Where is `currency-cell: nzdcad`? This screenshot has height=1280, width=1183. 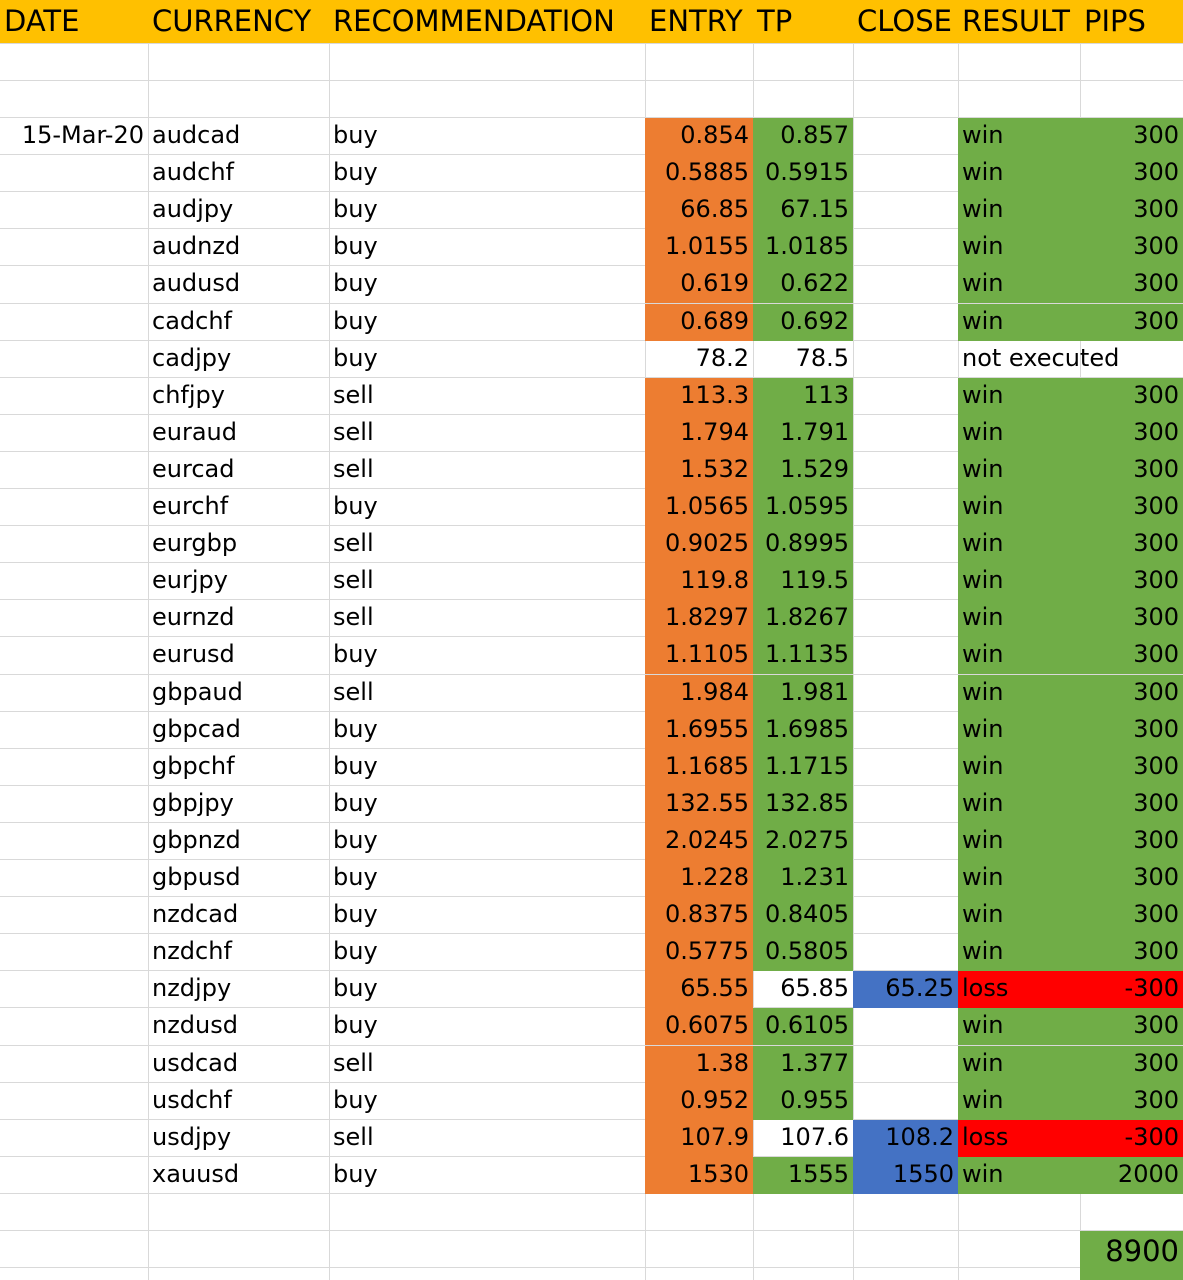 currency-cell: nzdcad is located at coordinates (195, 914).